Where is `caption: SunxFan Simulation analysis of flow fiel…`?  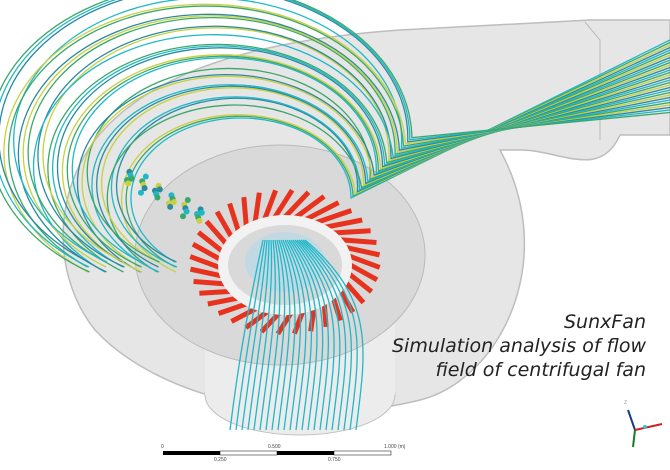
caption: SunxFan Simulation analysis of flow fiel… is located at coordinates (519, 346).